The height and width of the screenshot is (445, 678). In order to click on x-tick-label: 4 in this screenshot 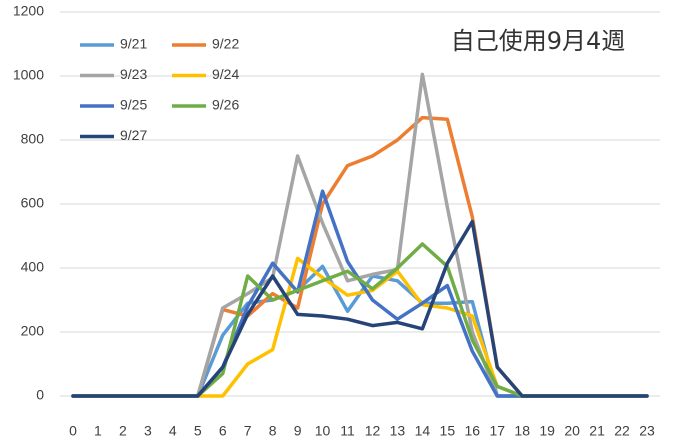, I will do `click(173, 431)`.